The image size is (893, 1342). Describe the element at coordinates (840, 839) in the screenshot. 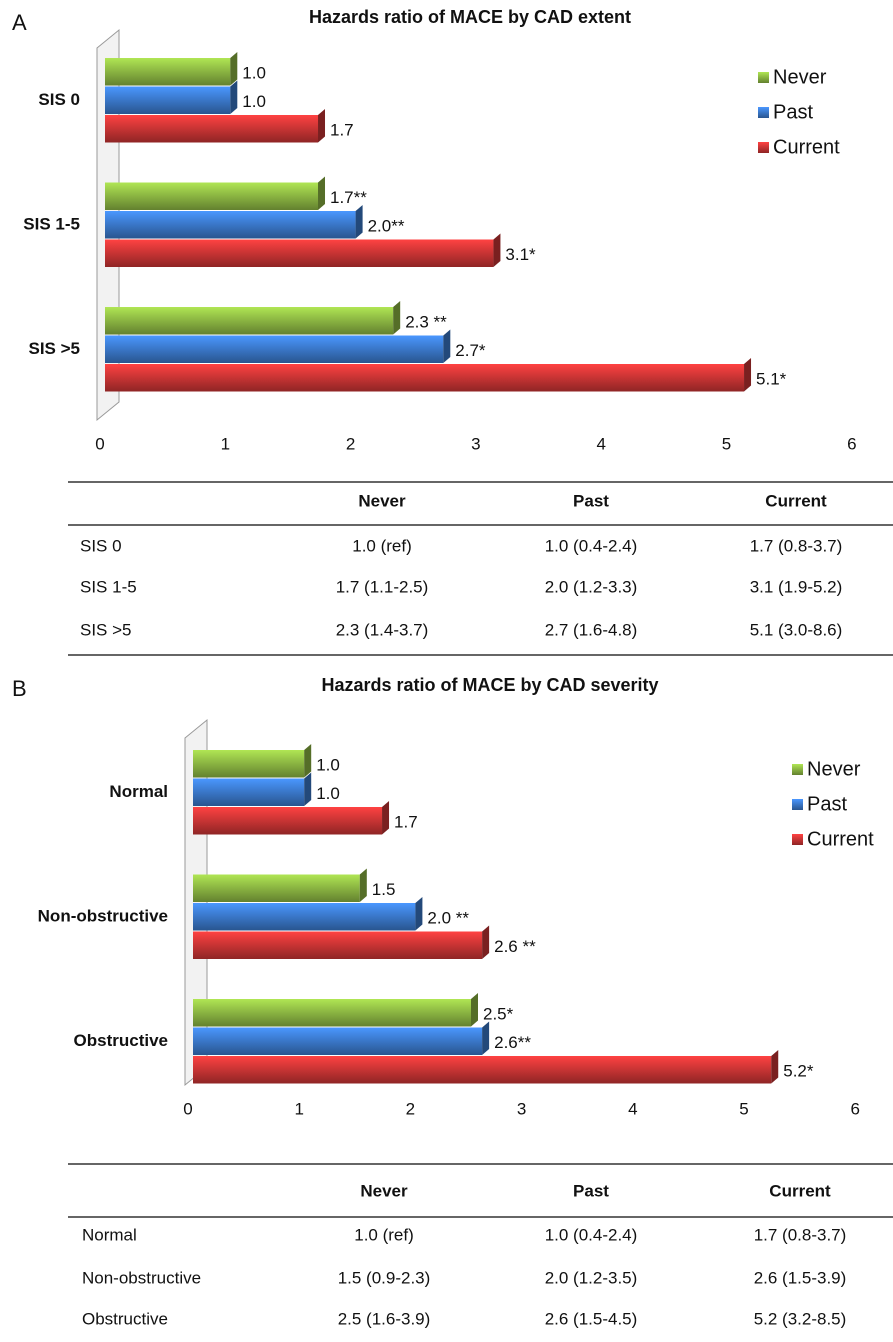

I see `legend-label: Current` at that location.